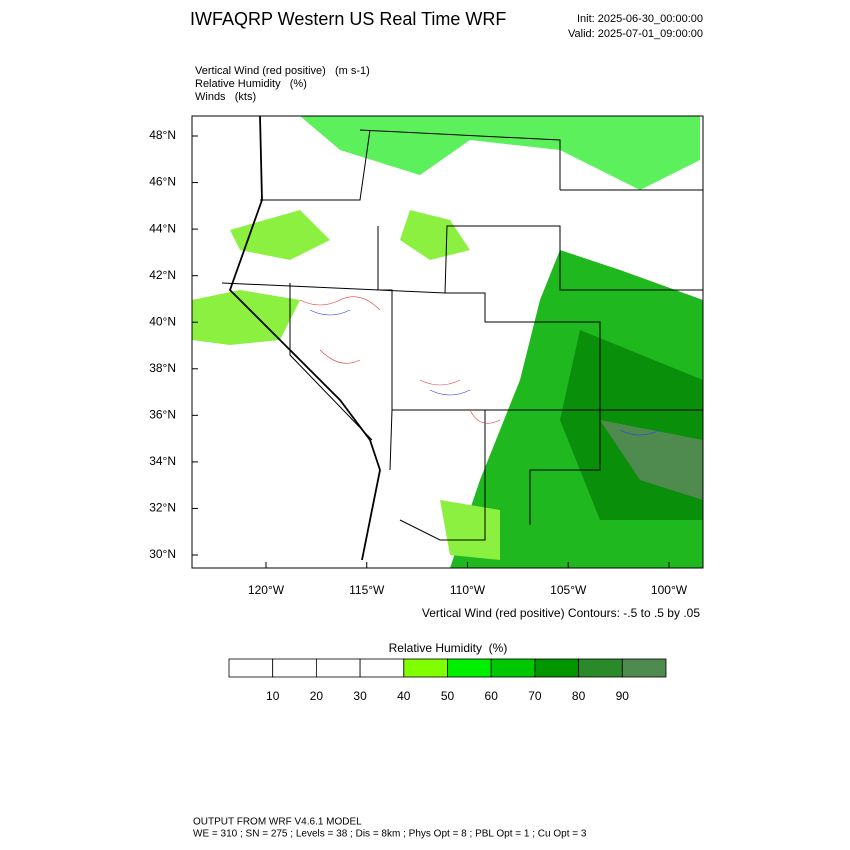  What do you see at coordinates (162, 321) in the screenshot?
I see `lat-label: 40°N` at bounding box center [162, 321].